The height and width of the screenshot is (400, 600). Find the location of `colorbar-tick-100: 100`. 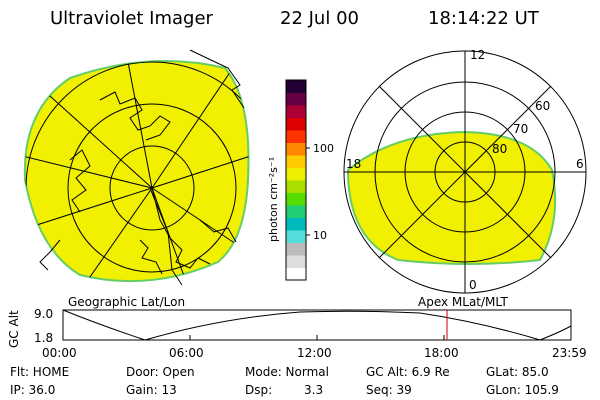

colorbar-tick-100: 100 is located at coordinates (323, 148).